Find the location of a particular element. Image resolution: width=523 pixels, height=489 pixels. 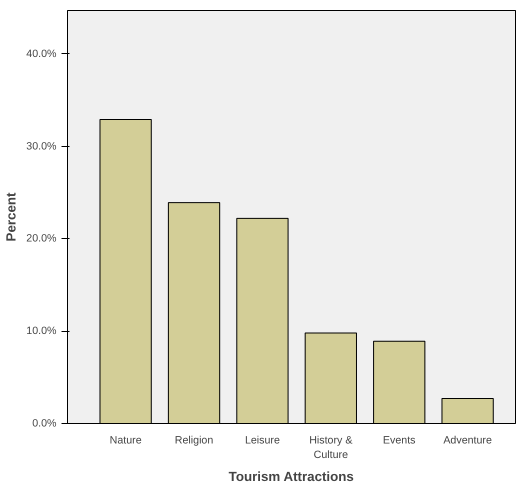

x-tick-label: Leisure is located at coordinates (262, 440).